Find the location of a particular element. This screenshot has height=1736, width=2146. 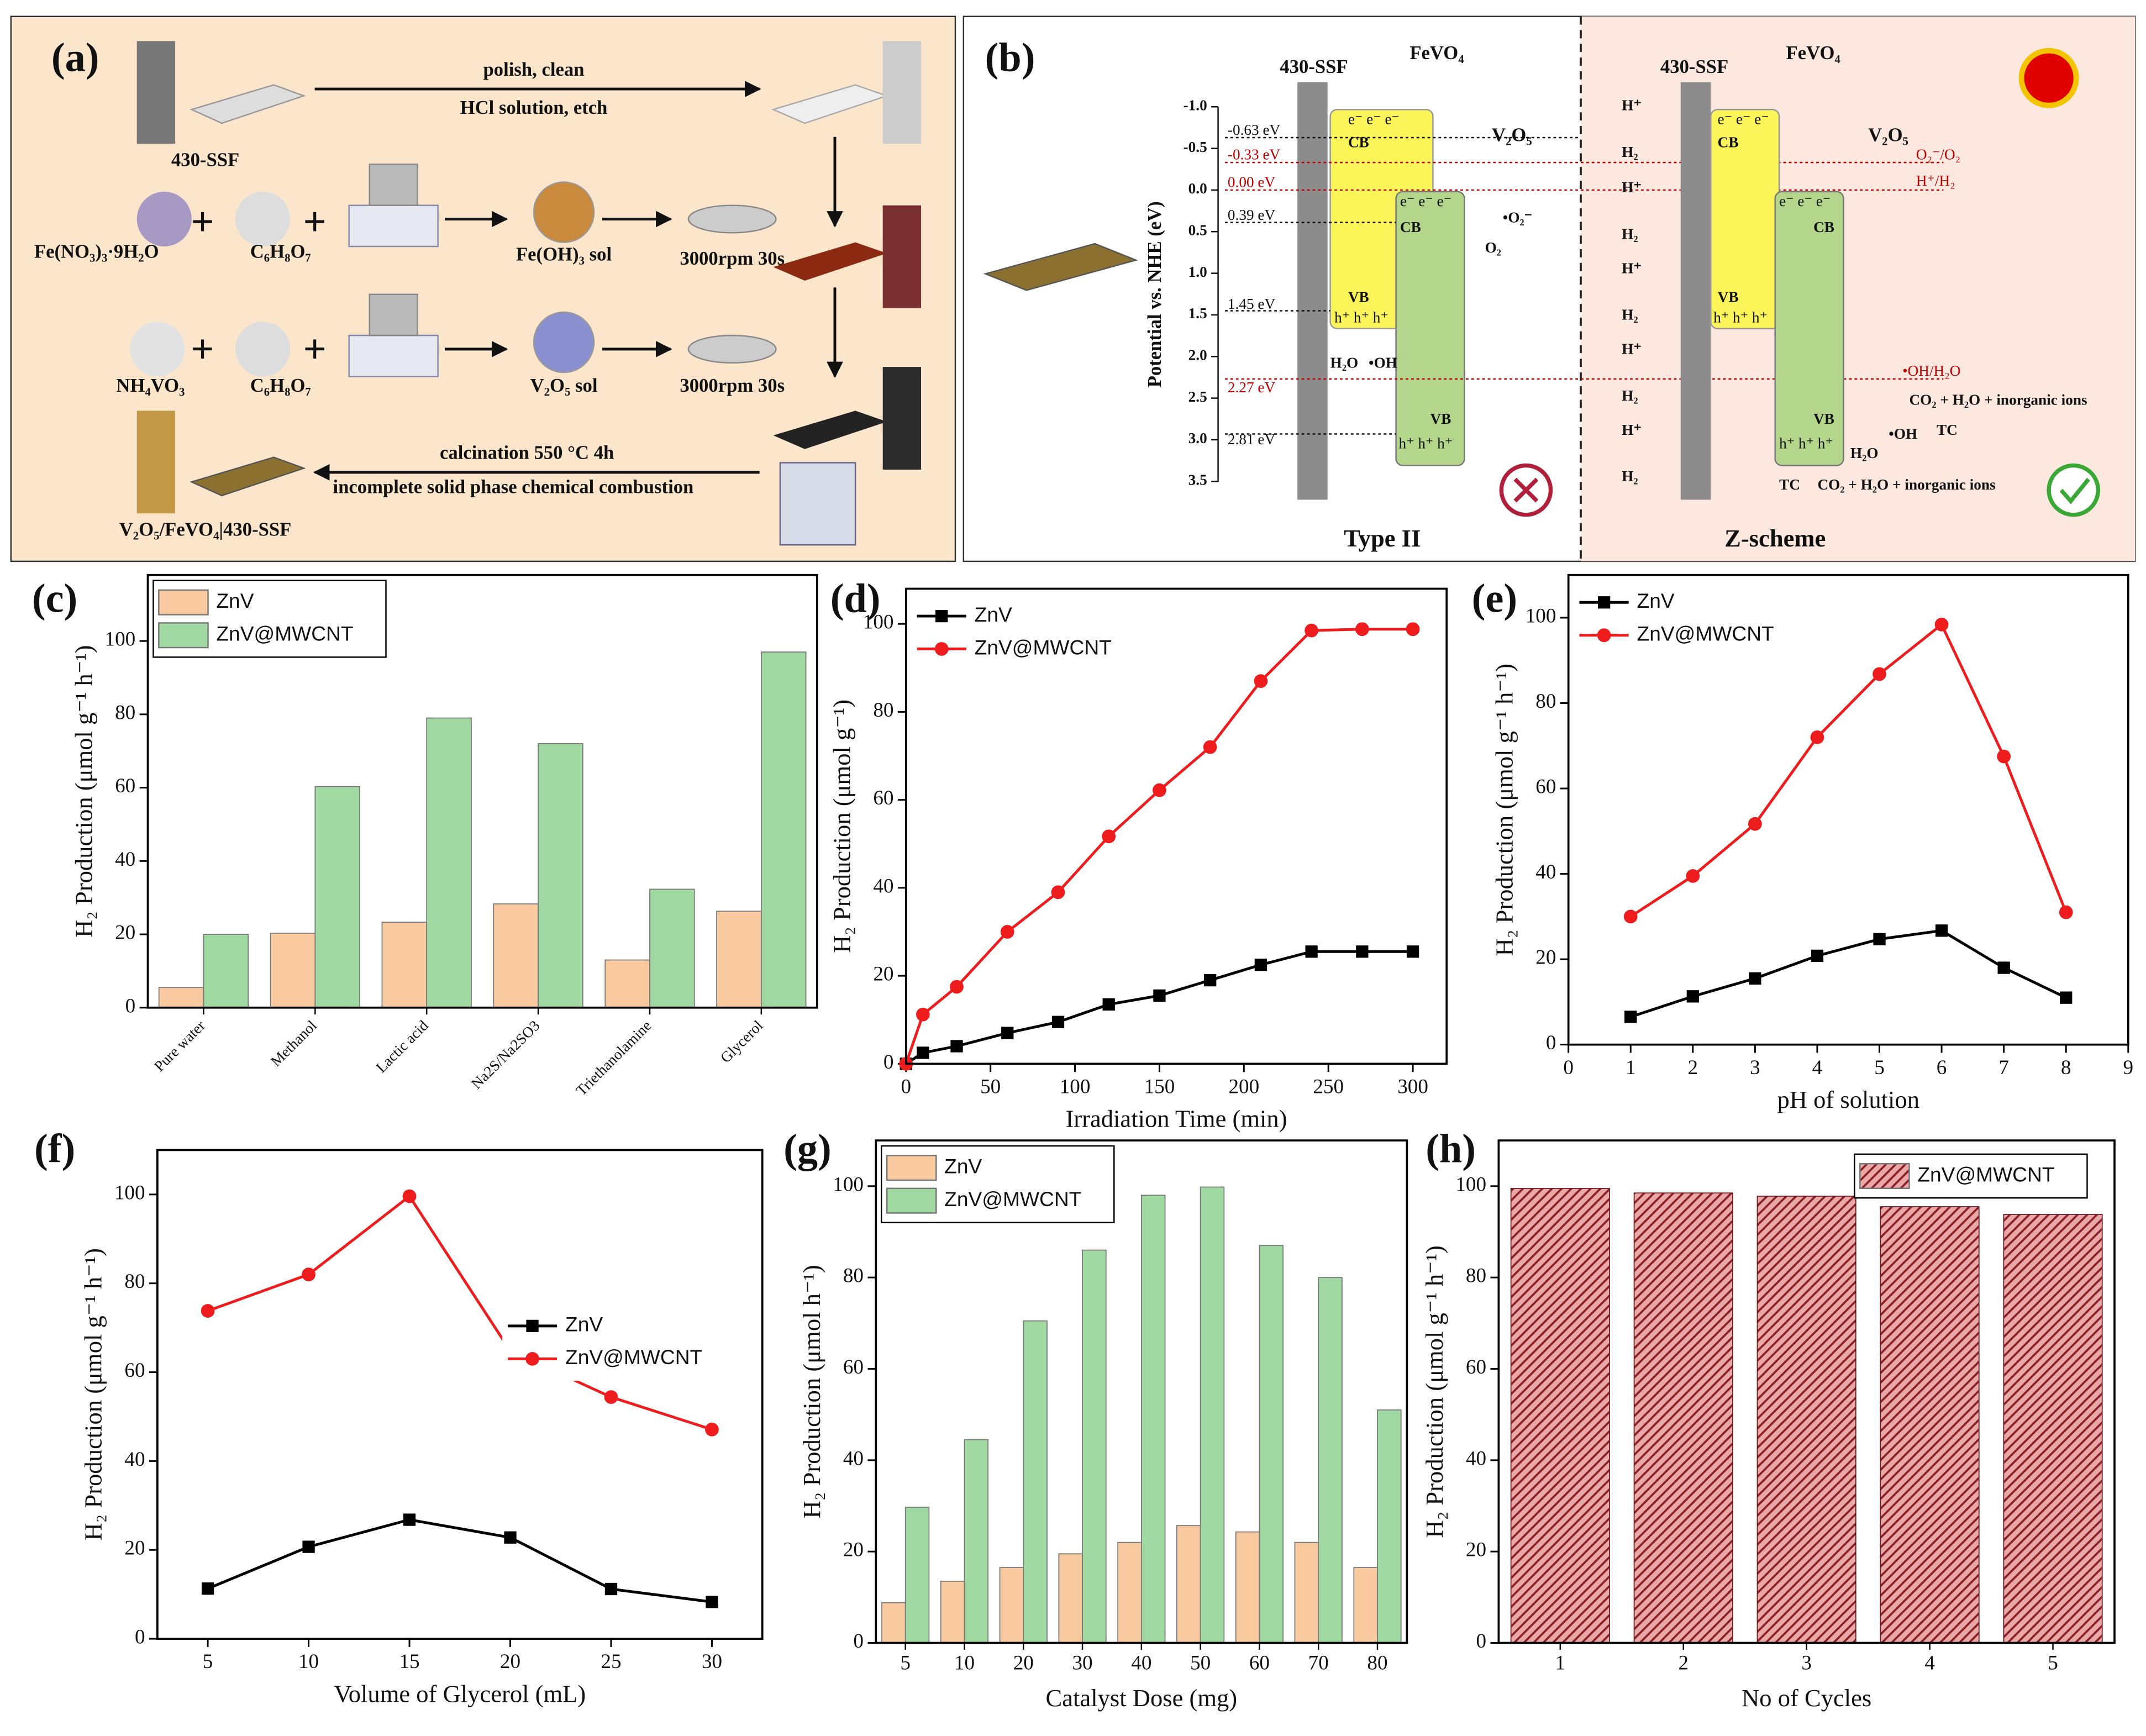

x-tick-label: Glycerol is located at coordinates (741, 1041).